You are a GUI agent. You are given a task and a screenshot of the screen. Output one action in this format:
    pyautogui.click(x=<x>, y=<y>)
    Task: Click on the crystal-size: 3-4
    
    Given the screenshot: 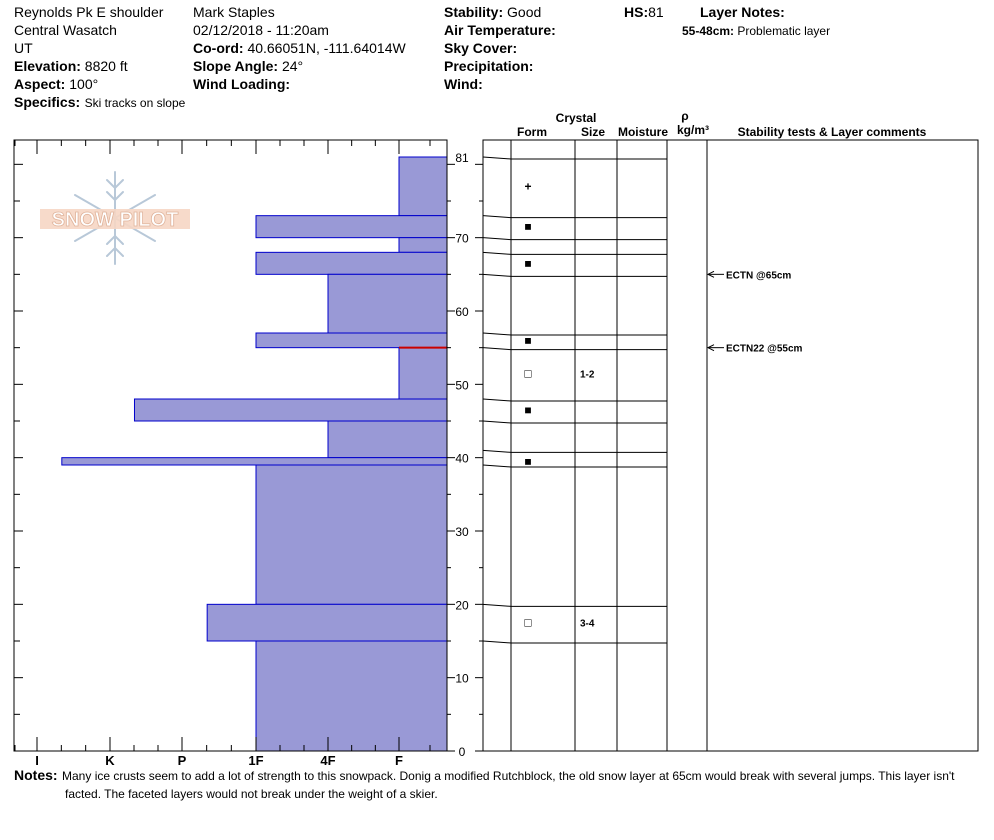 What is the action you would take?
    pyautogui.click(x=587, y=624)
    